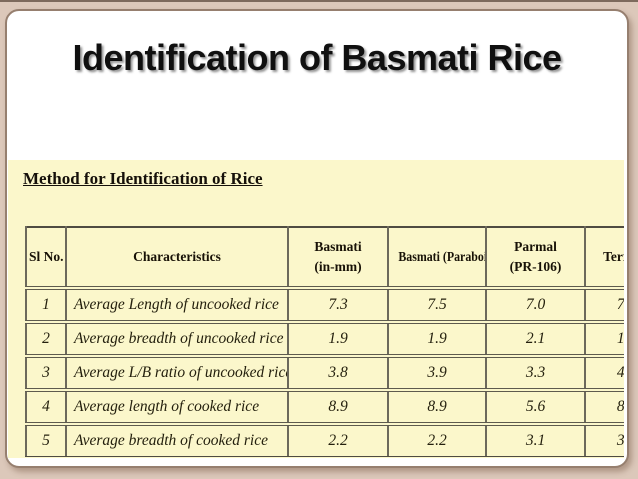  What do you see at coordinates (338, 247) in the screenshot?
I see `col-header-basmati-line1: Basmati` at bounding box center [338, 247].